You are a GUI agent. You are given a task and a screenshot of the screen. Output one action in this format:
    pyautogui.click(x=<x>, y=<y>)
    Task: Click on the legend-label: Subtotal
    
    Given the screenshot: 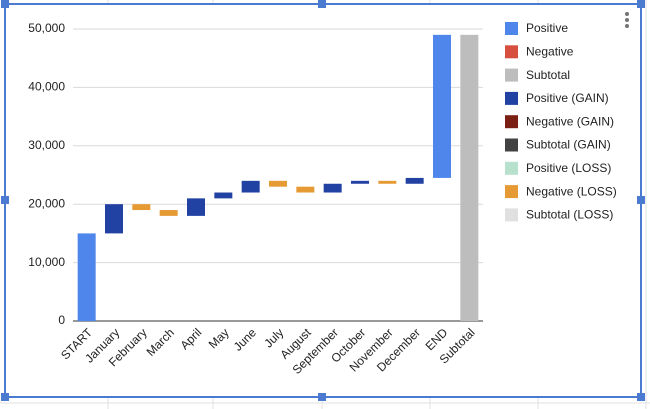 What is the action you would take?
    pyautogui.click(x=548, y=75)
    